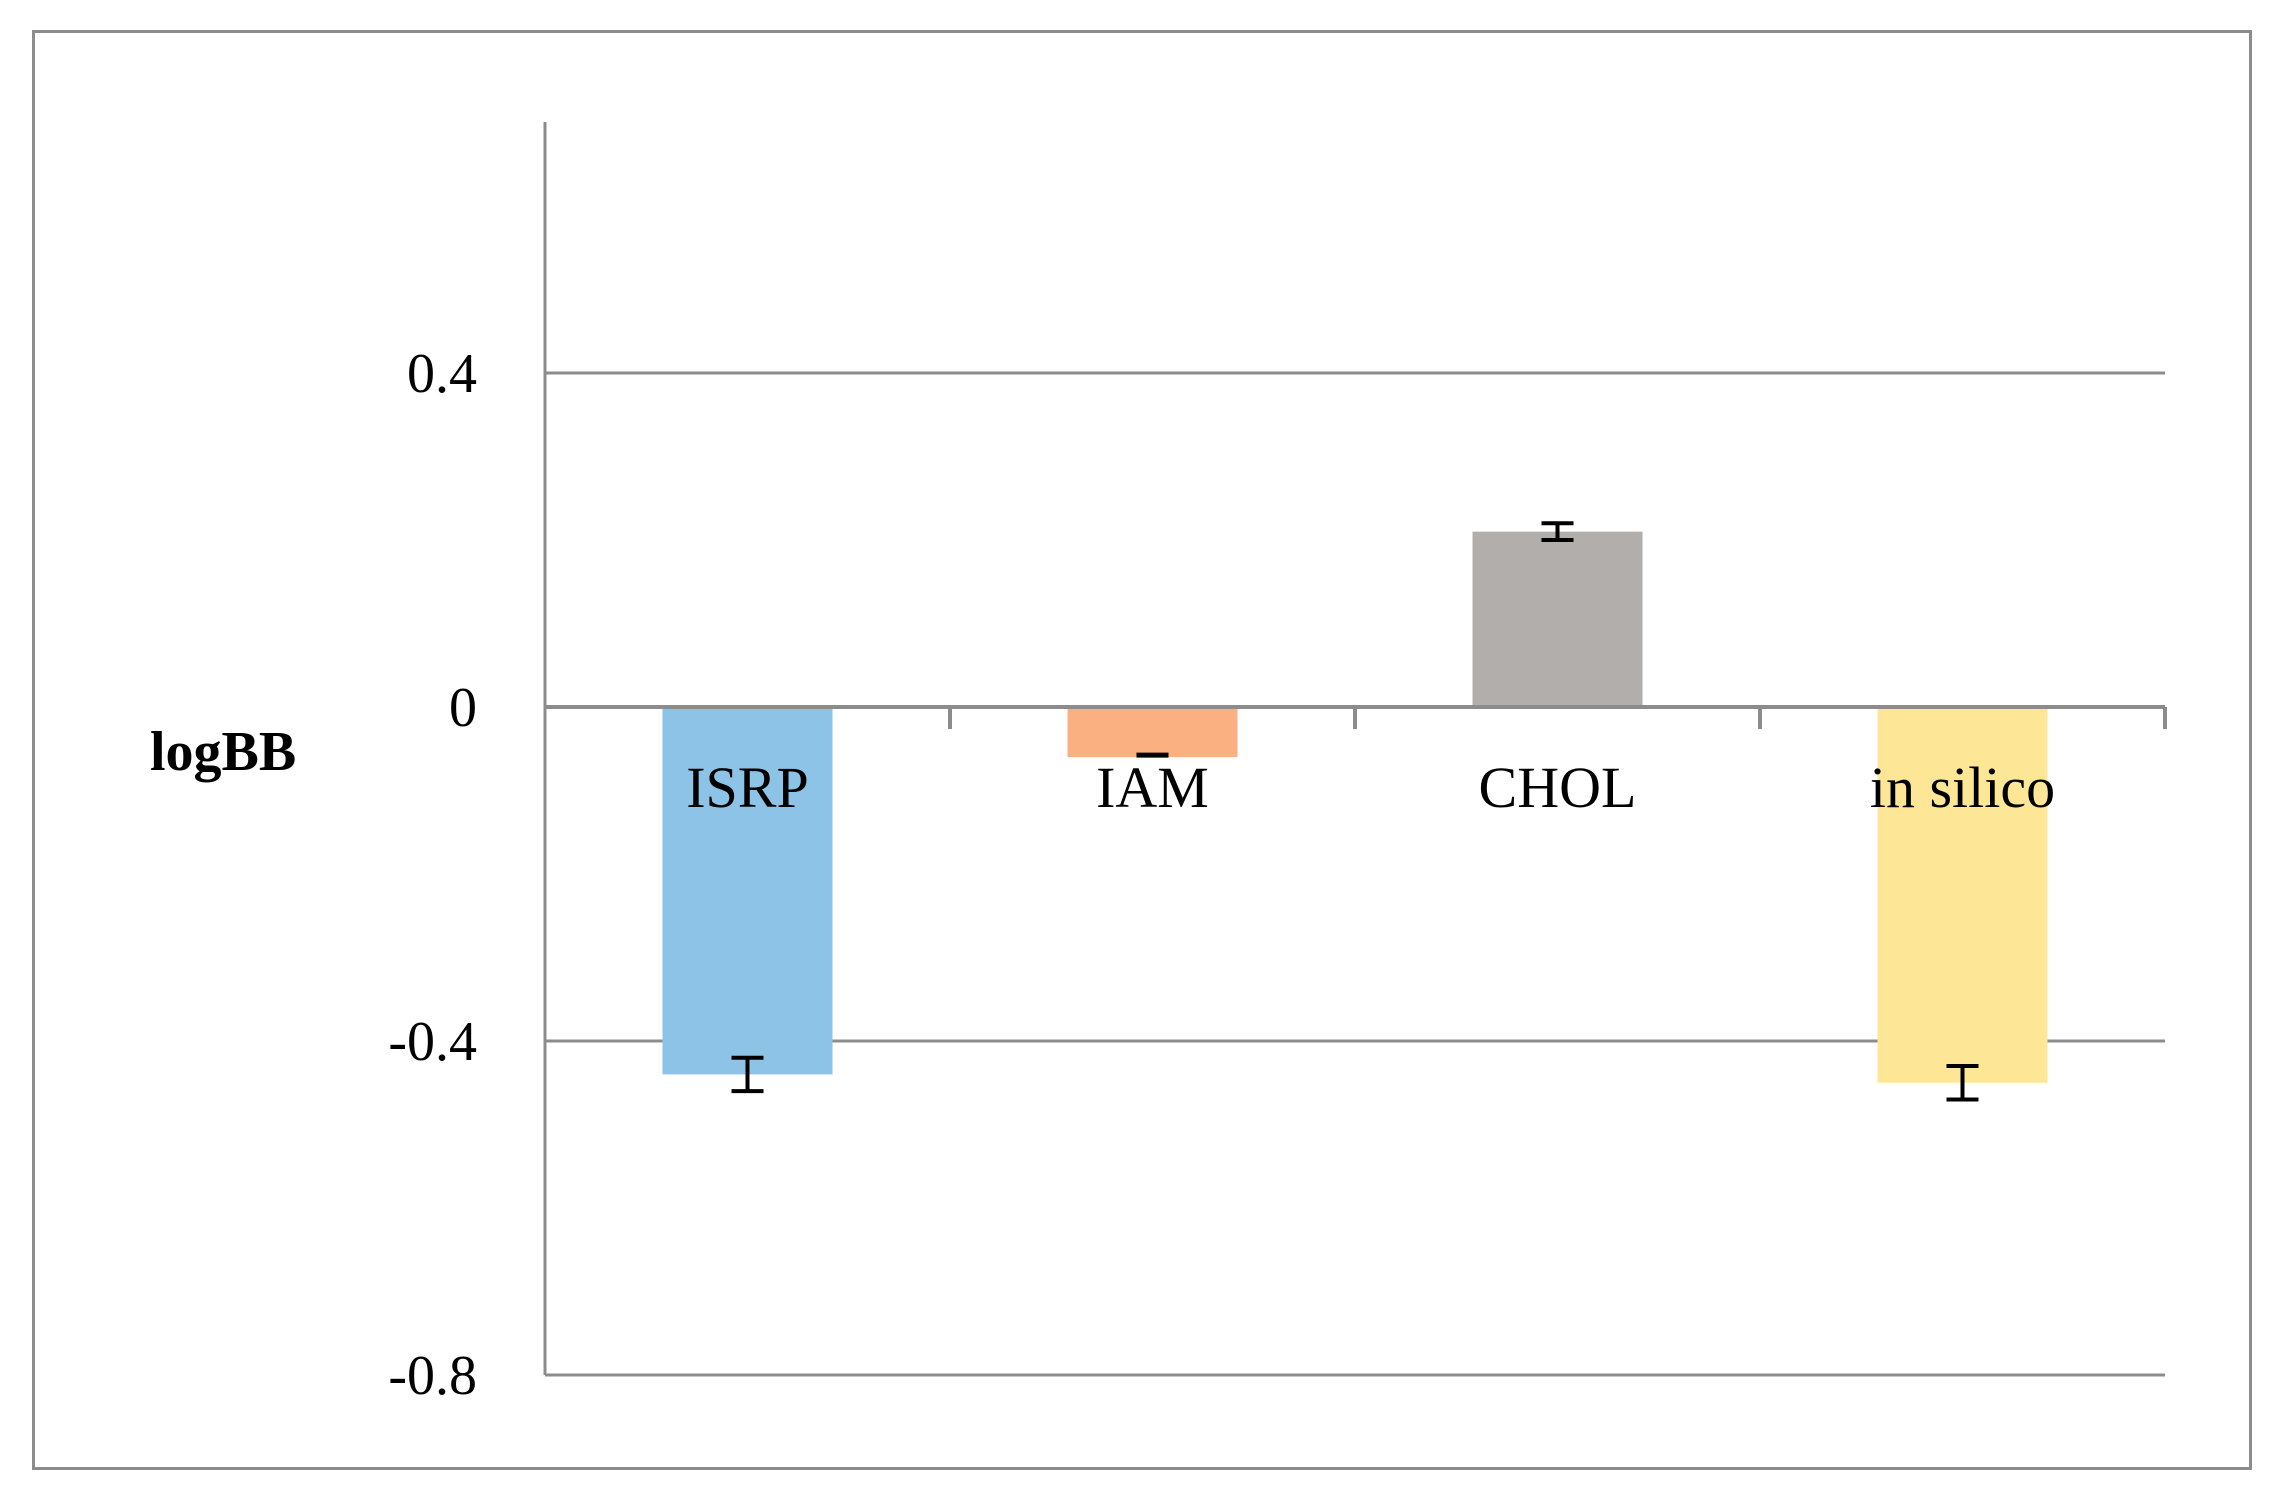 The width and height of the screenshot is (2289, 1502). I want to click on y-tick-label: 0, so click(463, 708).